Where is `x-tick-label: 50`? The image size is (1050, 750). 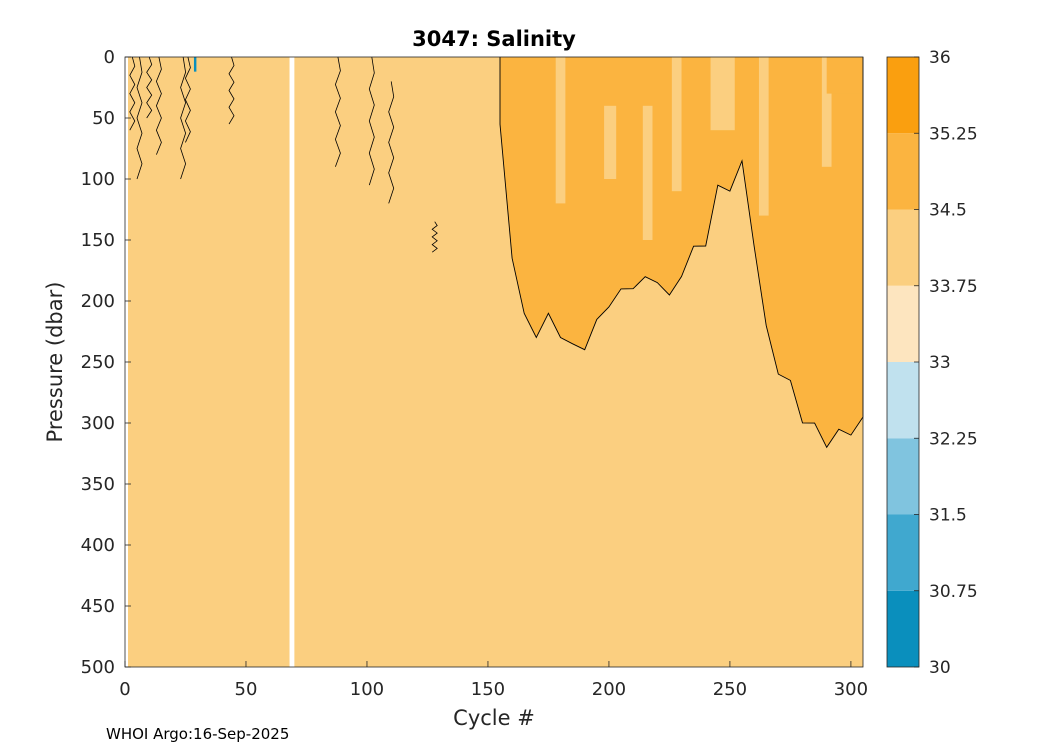 x-tick-label: 50 is located at coordinates (246, 689).